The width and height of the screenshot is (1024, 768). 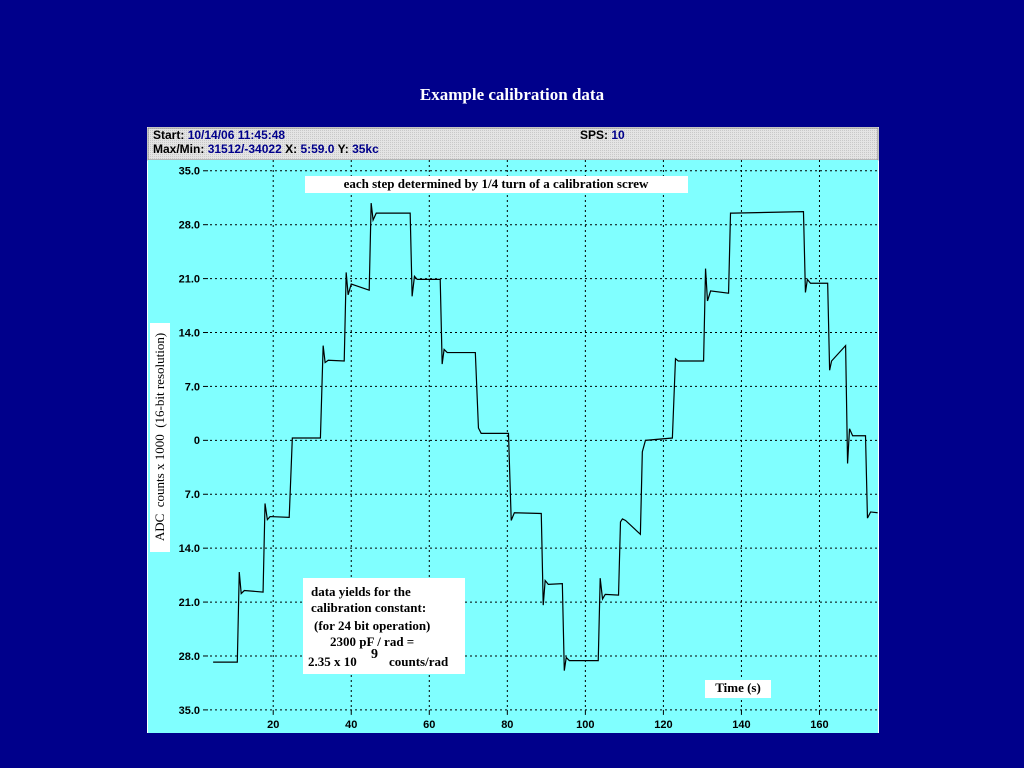 I want to click on value: 5:59.0, so click(x=317, y=149).